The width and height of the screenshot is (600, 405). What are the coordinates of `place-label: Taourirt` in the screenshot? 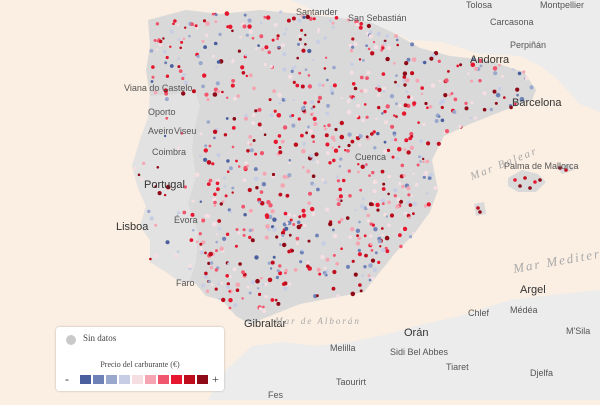 It's located at (351, 382).